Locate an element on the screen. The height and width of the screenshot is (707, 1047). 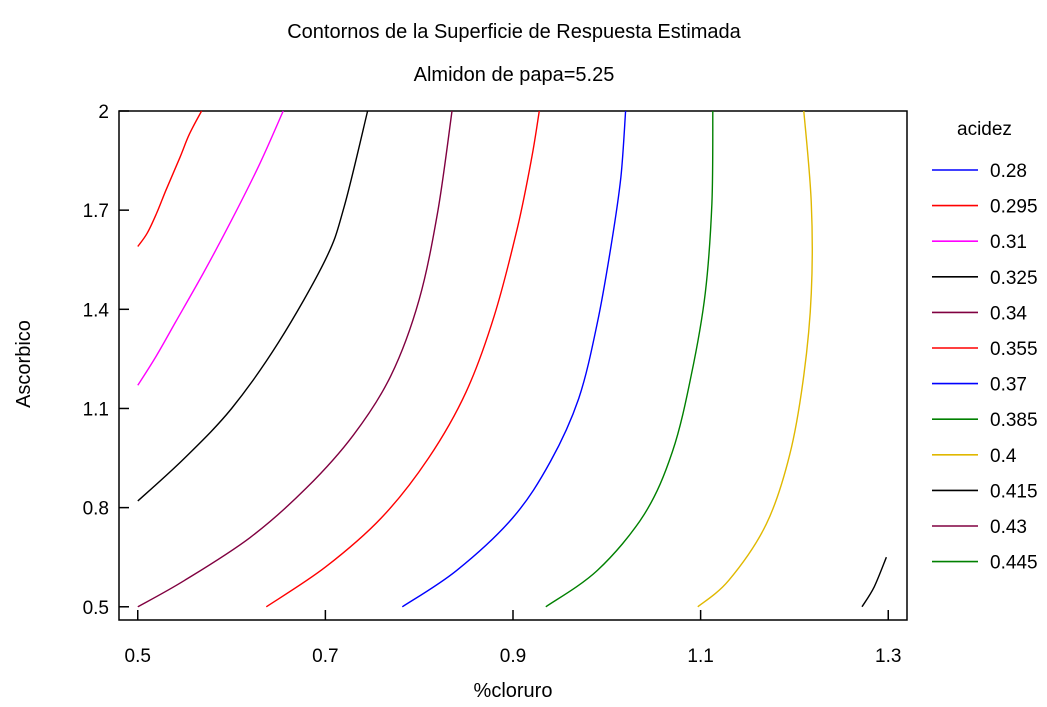
x-axis-label: %cloruro is located at coordinates (513, 691).